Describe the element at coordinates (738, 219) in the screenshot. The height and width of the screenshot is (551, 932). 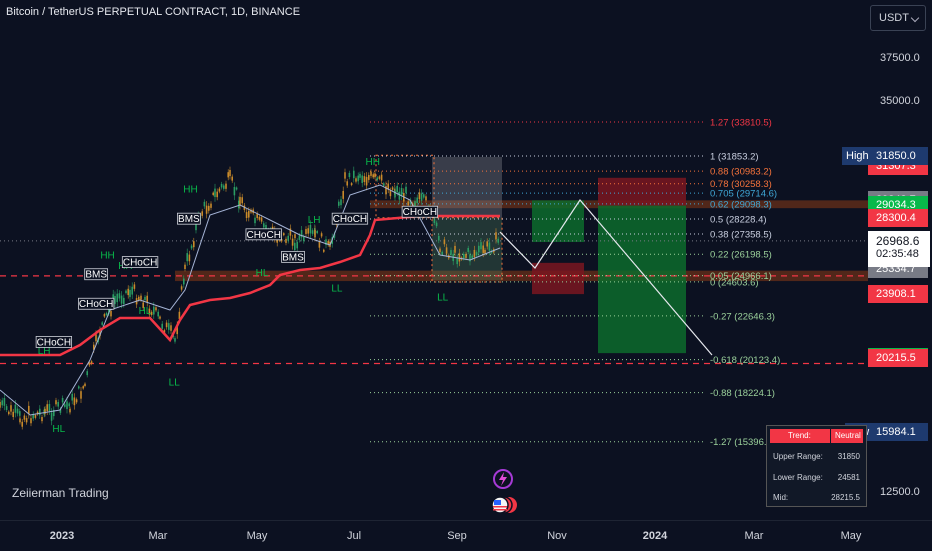
I see `fib-level-label: 0.5 (28228.4)` at that location.